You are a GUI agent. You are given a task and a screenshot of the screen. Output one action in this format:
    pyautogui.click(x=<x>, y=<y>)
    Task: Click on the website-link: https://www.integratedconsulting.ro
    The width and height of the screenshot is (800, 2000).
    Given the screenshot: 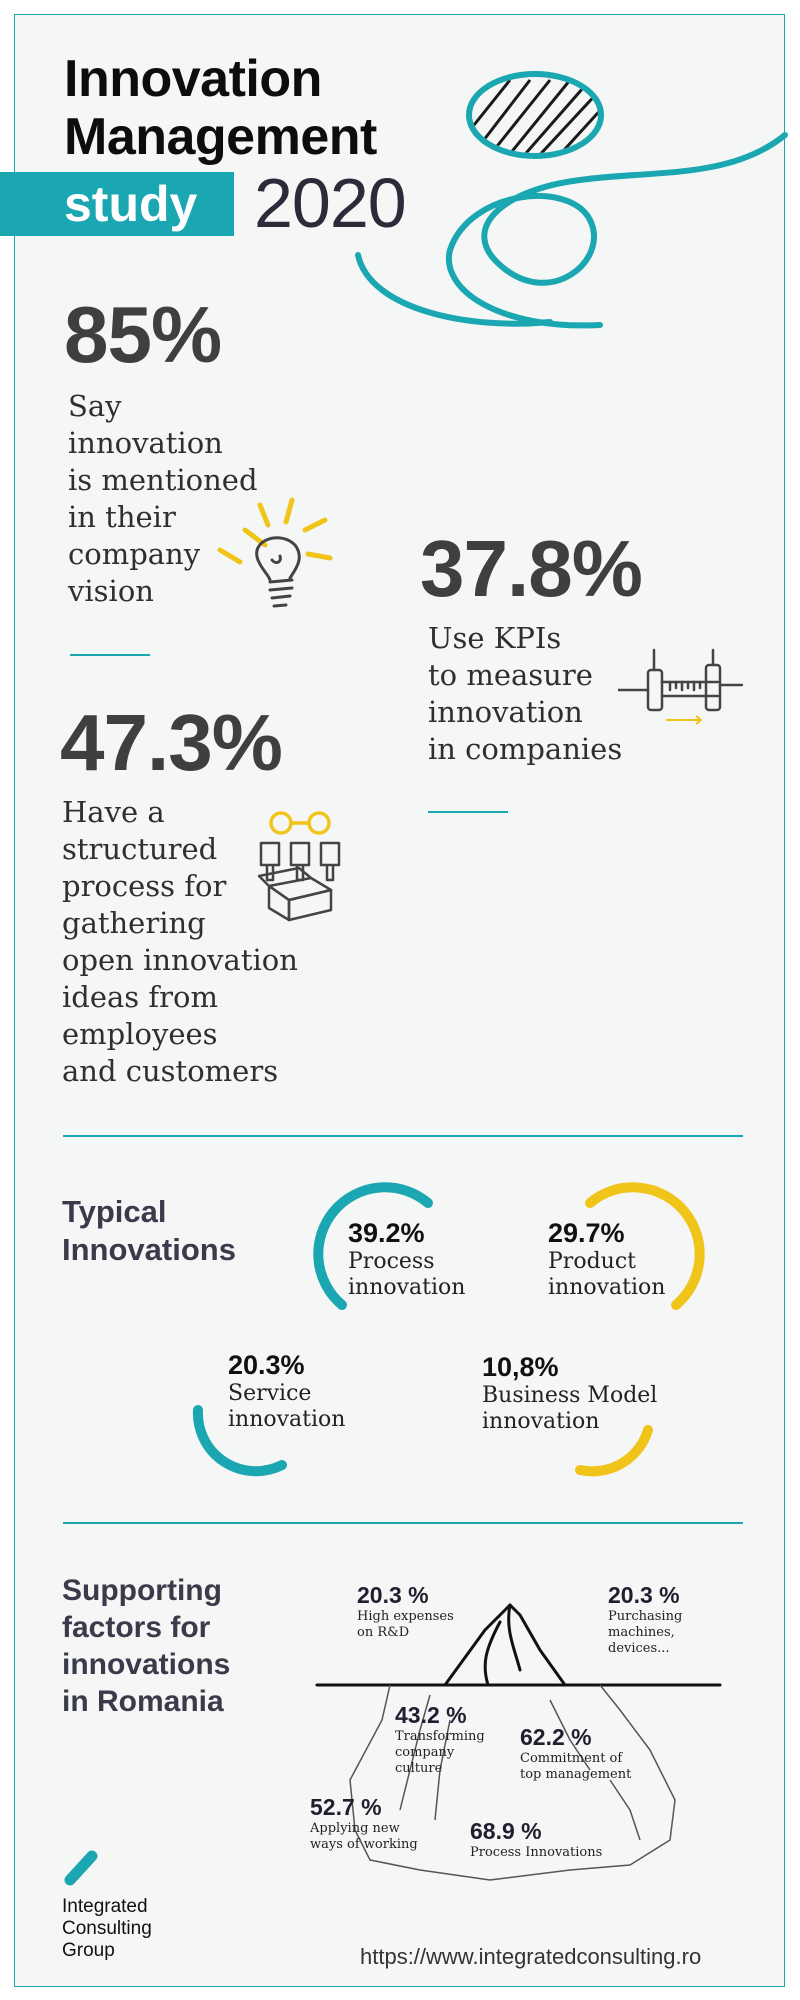 What is the action you would take?
    pyautogui.click(x=531, y=1956)
    